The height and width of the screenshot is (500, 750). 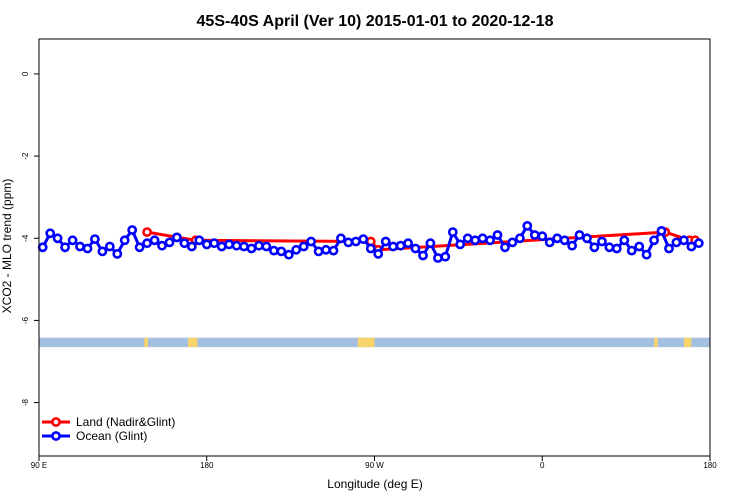 I want to click on y-tick-label: -8, so click(x=25, y=402).